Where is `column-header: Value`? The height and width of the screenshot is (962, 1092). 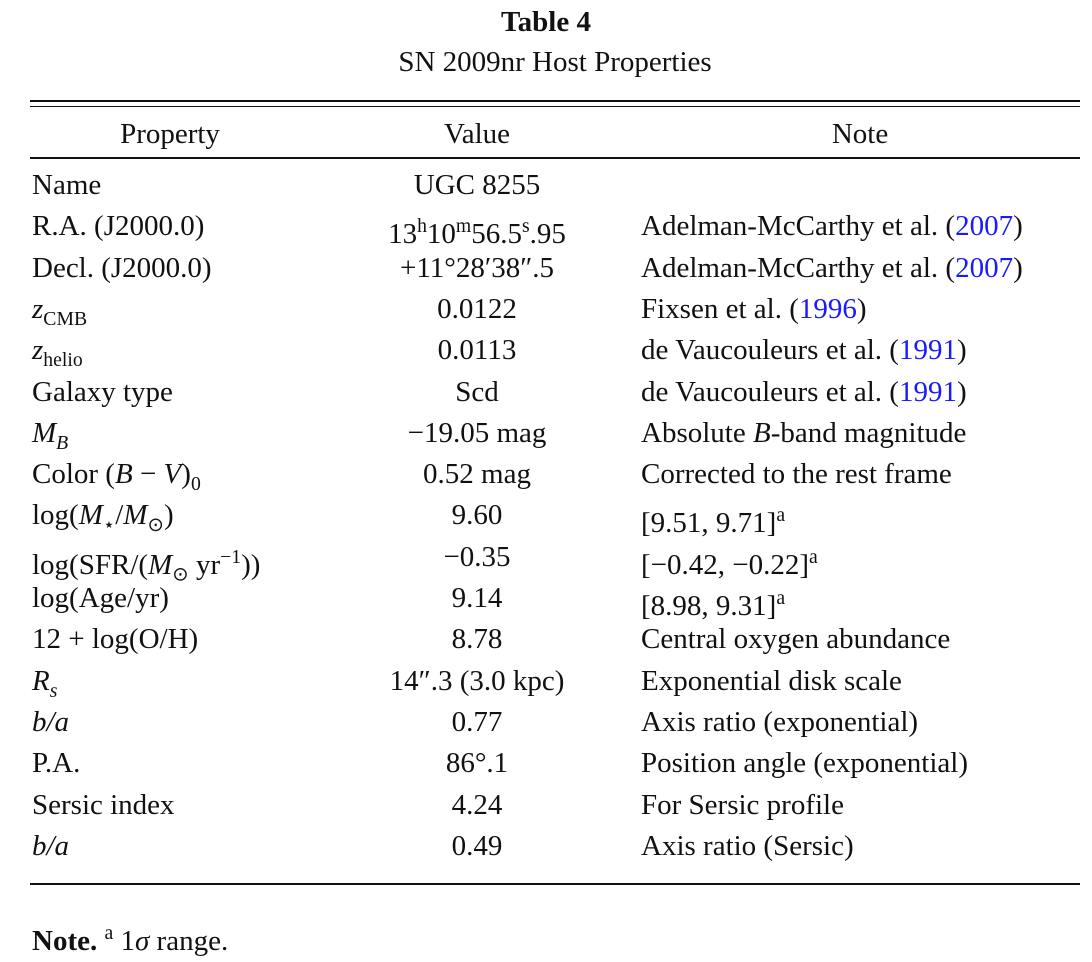
column-header: Value is located at coordinates (477, 134).